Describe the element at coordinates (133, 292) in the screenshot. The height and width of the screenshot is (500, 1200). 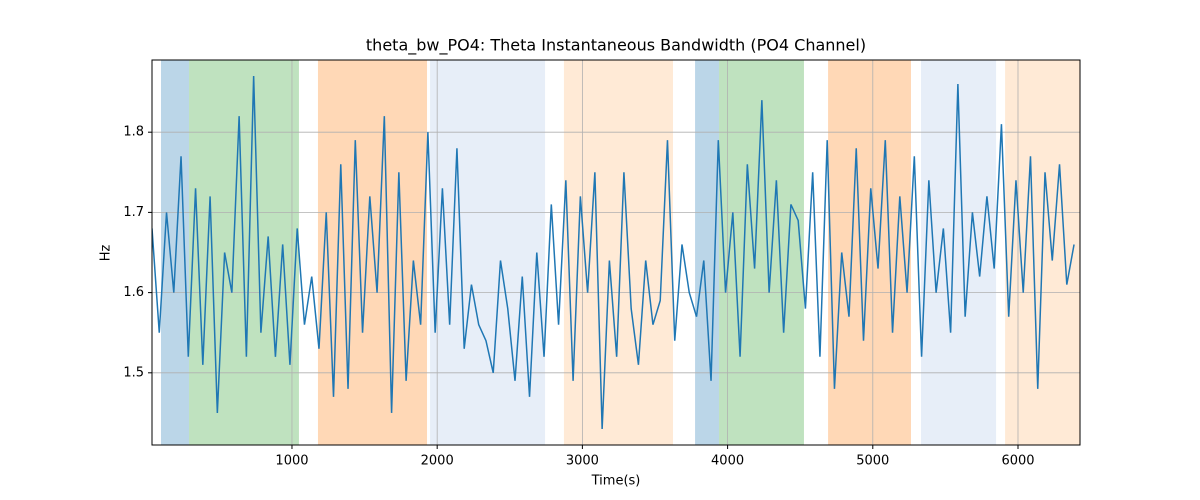
I see `y-tick-label: 1.6` at that location.